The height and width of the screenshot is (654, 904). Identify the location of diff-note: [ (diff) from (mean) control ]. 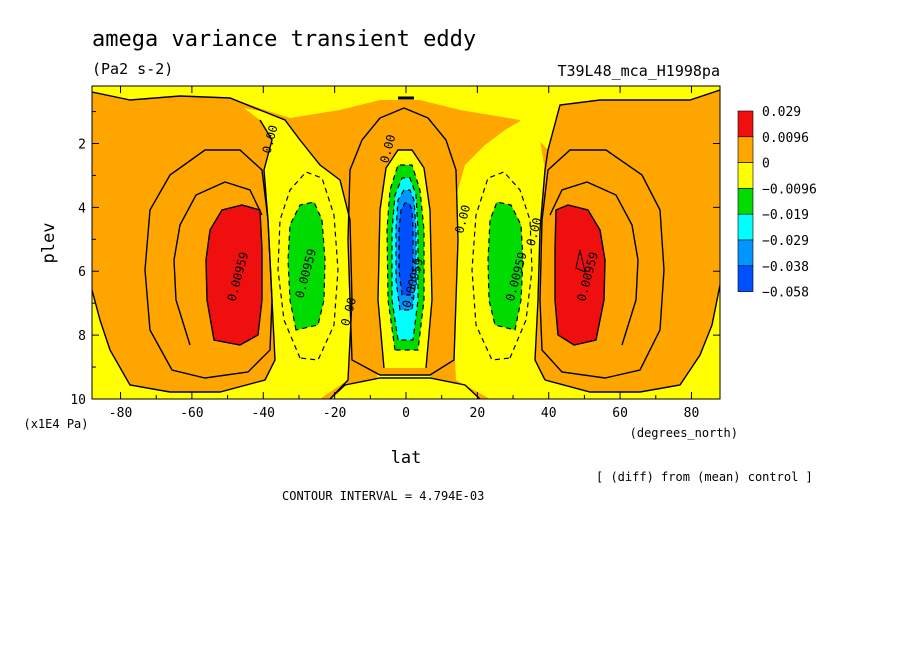
(704, 477).